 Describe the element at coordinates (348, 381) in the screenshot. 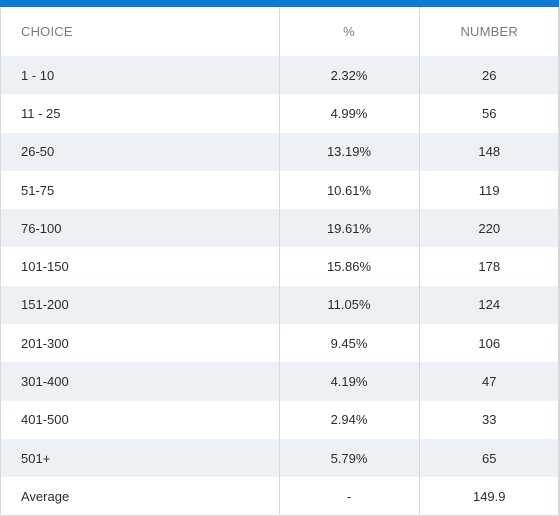

I see `cell-percent: 4.19%` at that location.